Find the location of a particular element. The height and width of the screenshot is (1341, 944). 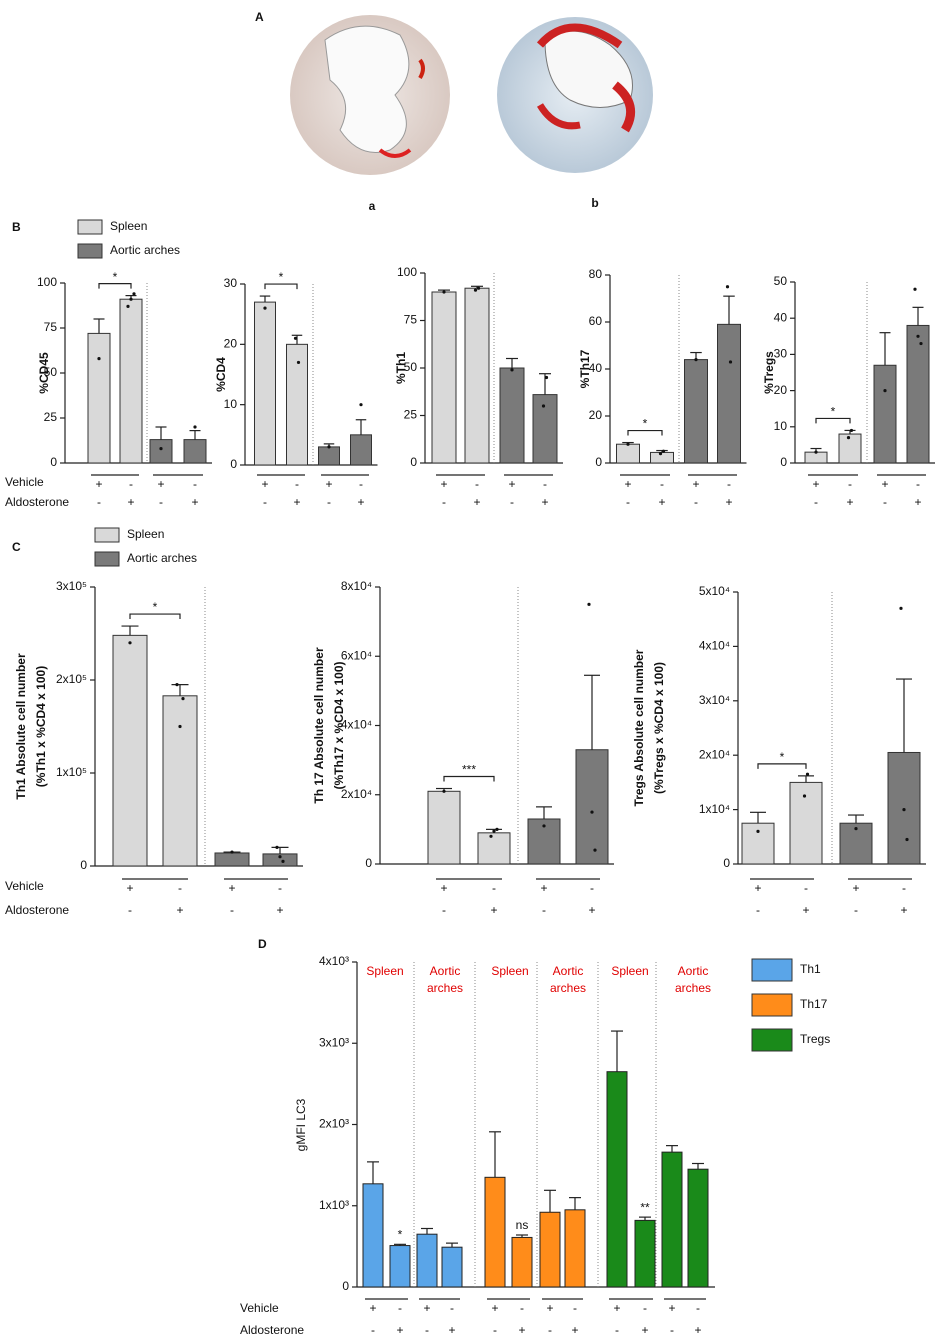

y-tick-label: 4x10⁴ is located at coordinates (356, 725).